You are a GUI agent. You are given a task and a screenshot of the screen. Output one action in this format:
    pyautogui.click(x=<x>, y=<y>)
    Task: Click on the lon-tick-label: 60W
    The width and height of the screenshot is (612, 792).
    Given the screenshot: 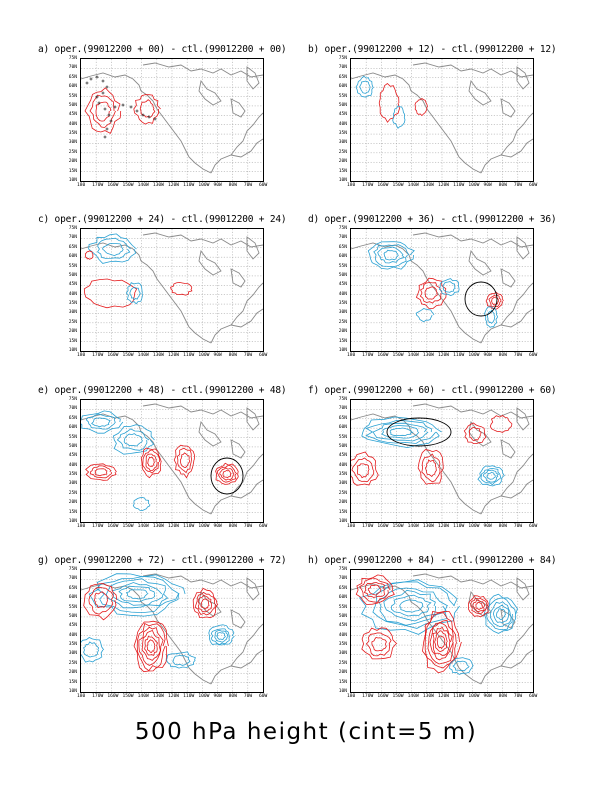 What is the action you would take?
    pyautogui.click(x=533, y=526)
    